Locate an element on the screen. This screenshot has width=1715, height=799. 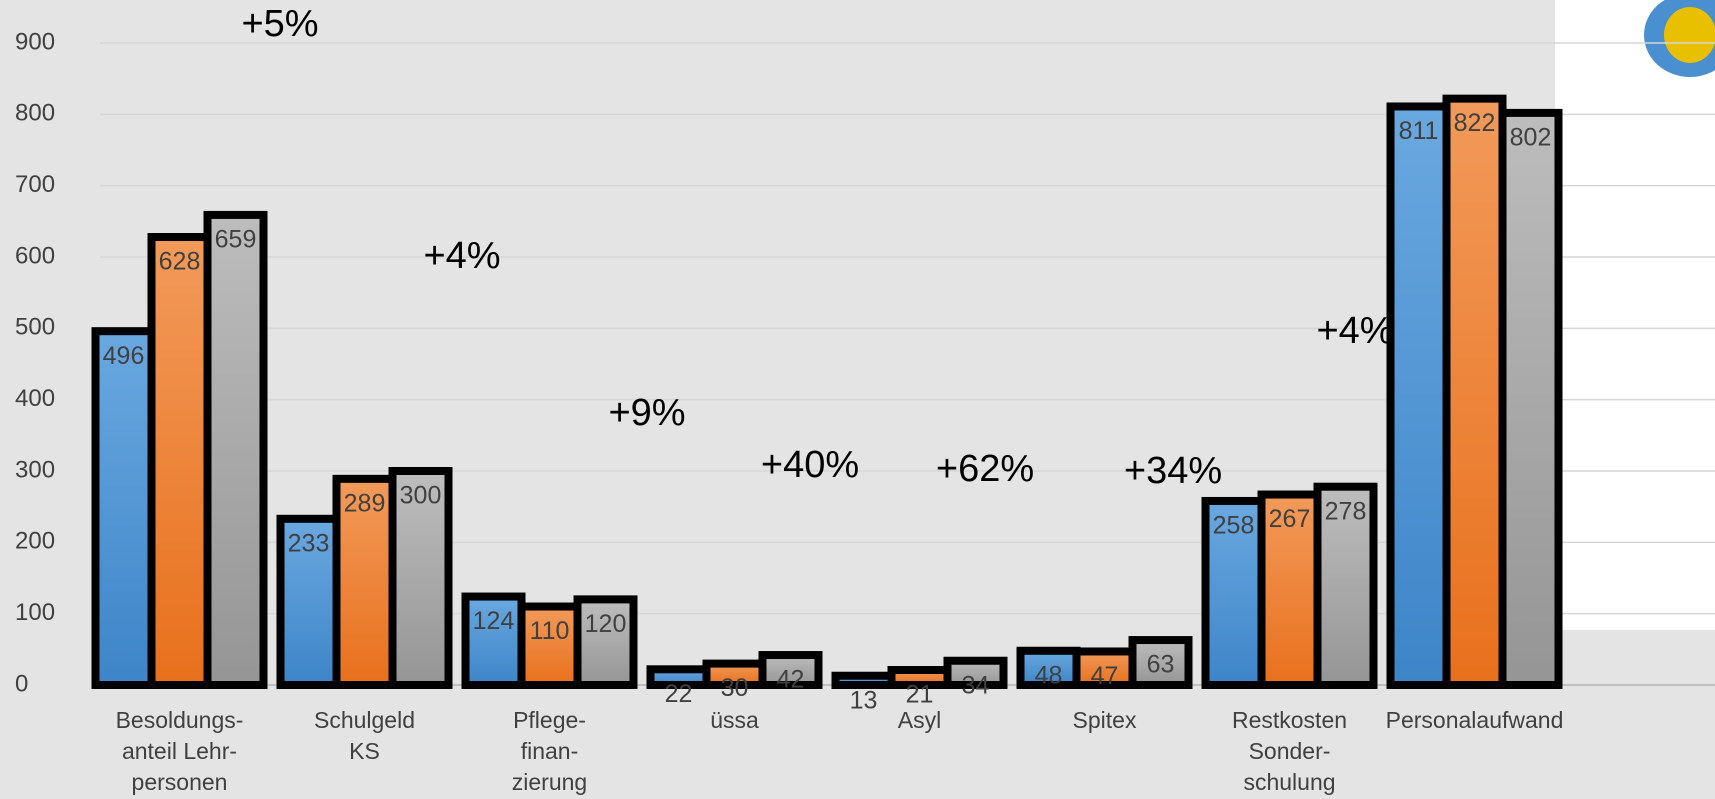
value-label: 267 is located at coordinates (1290, 519).